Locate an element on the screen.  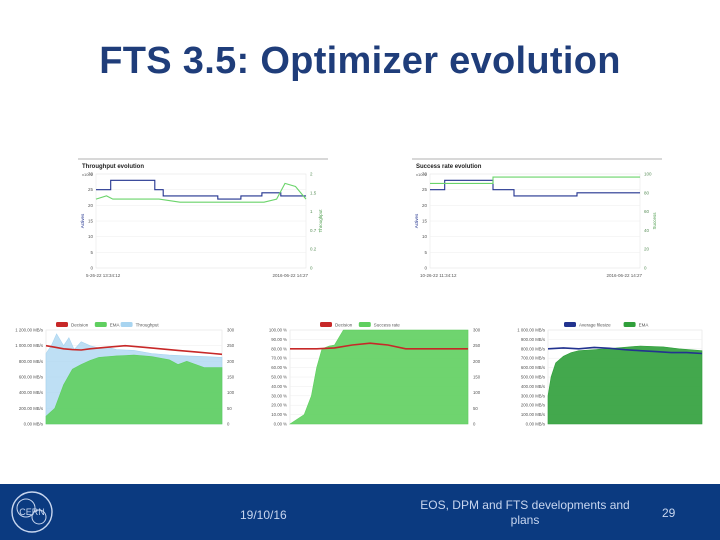
x-tick-label: 10-26-22 11:34:12 is located at coordinates (438, 275).